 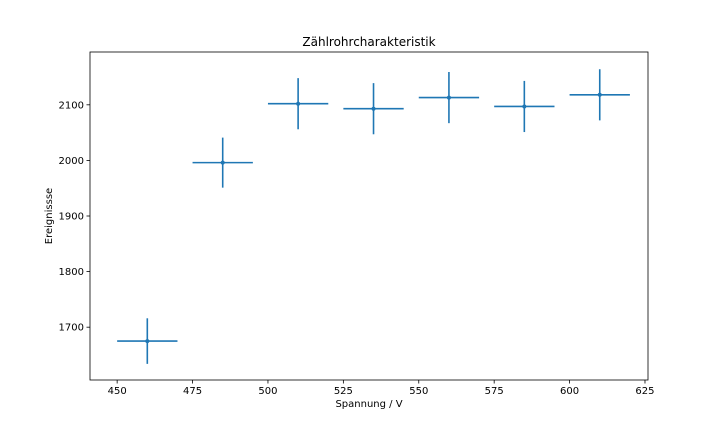 I want to click on x-tick-label: 625, so click(x=644, y=391).